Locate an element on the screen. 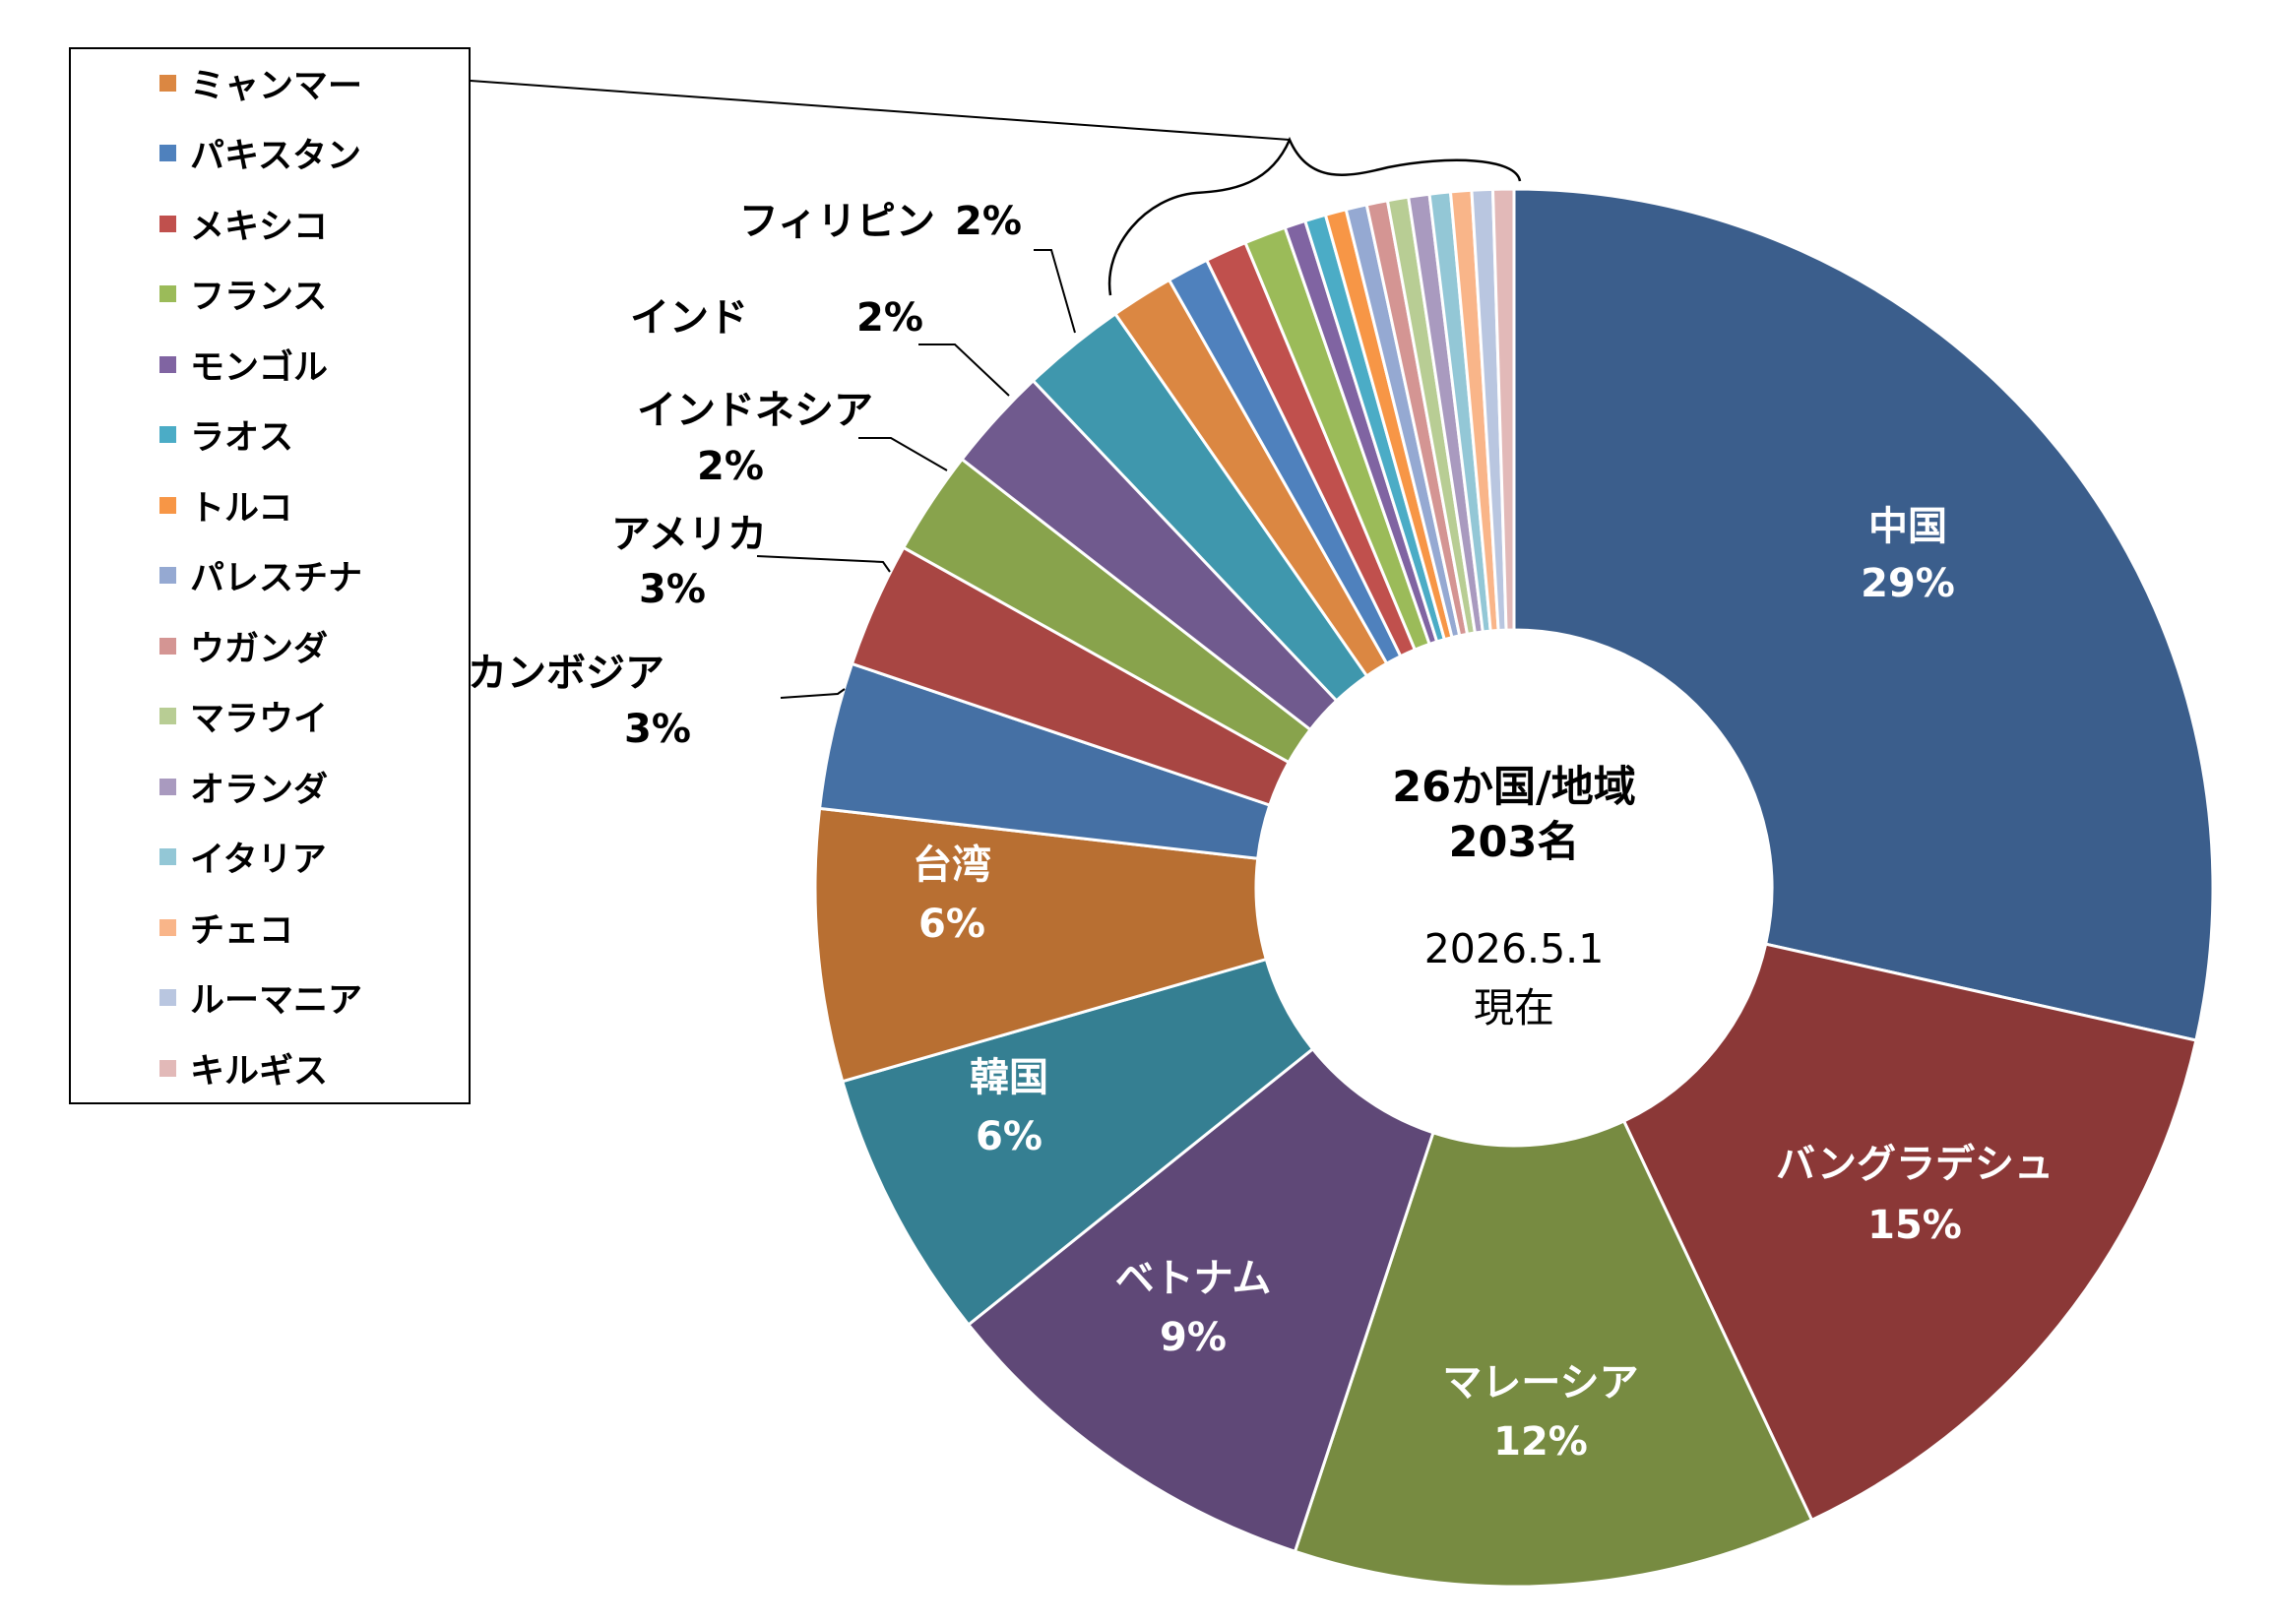 The width and height of the screenshot is (2274, 1624). legend-item: マラウイ is located at coordinates (243, 718).